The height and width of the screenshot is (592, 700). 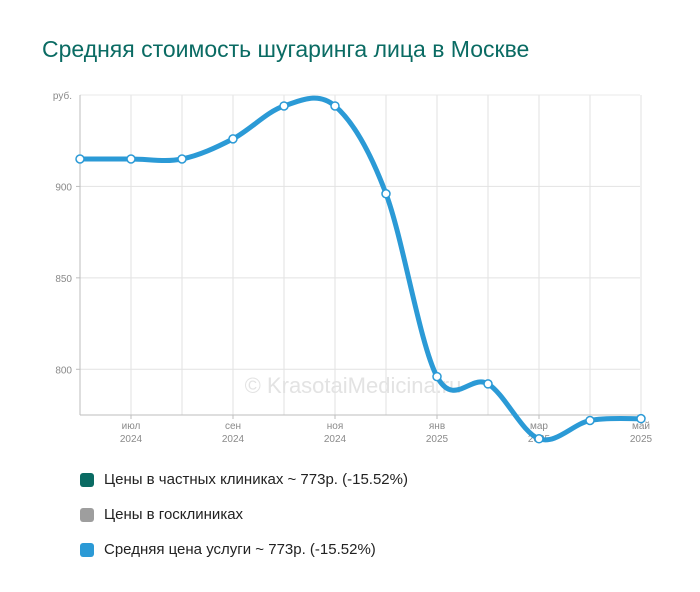 What do you see at coordinates (437, 426) in the screenshot?
I see `x-tick-month: янв` at bounding box center [437, 426].